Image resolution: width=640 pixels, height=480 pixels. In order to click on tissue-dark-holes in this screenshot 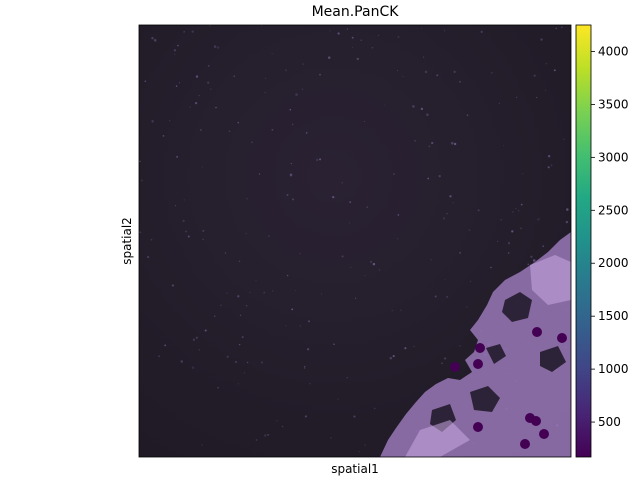, I will do `click(498, 362)`.